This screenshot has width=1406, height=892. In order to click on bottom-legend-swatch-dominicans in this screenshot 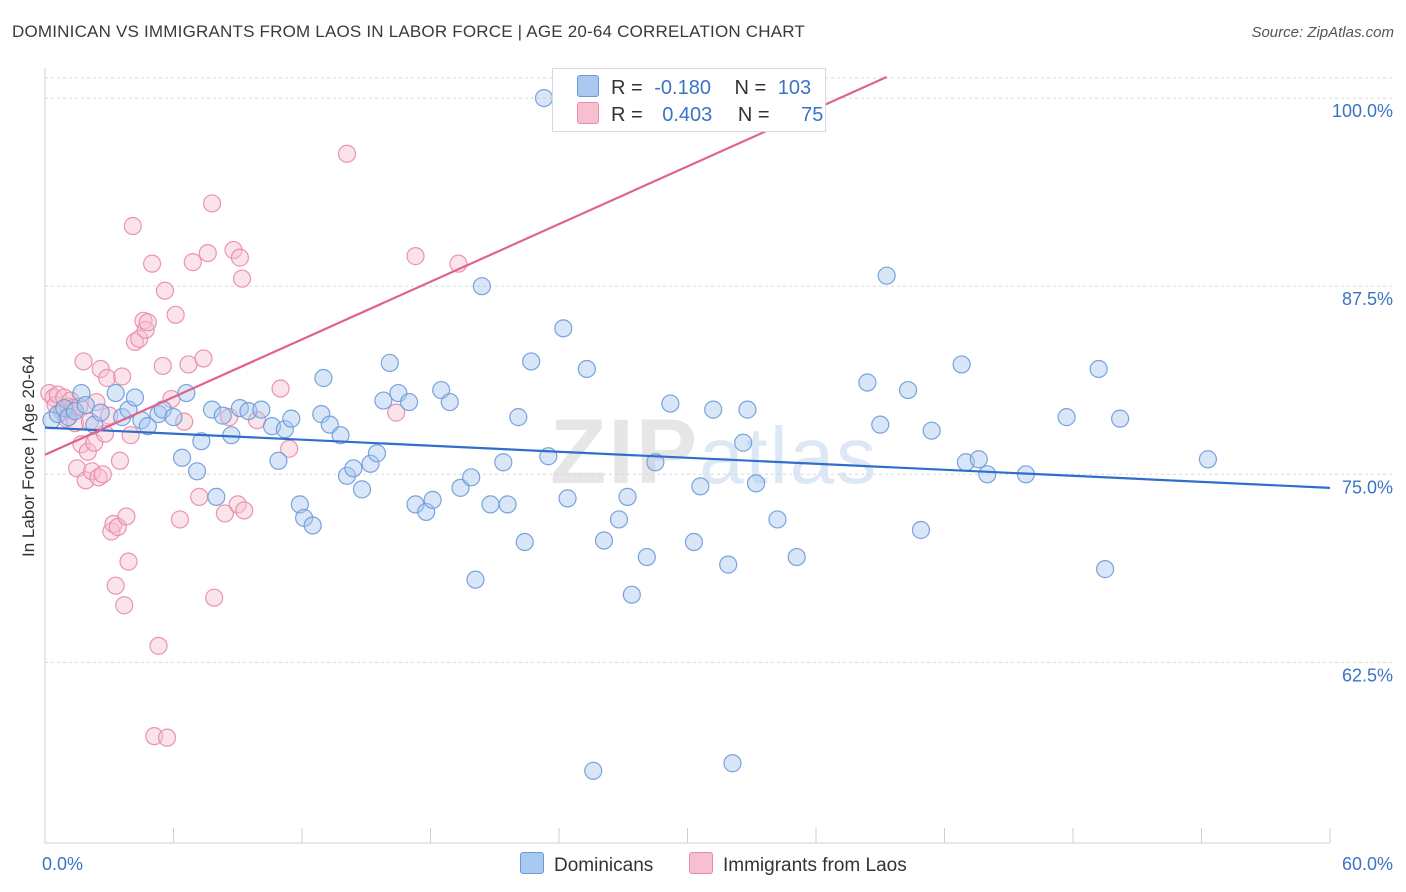, I will do `click(532, 863)`.